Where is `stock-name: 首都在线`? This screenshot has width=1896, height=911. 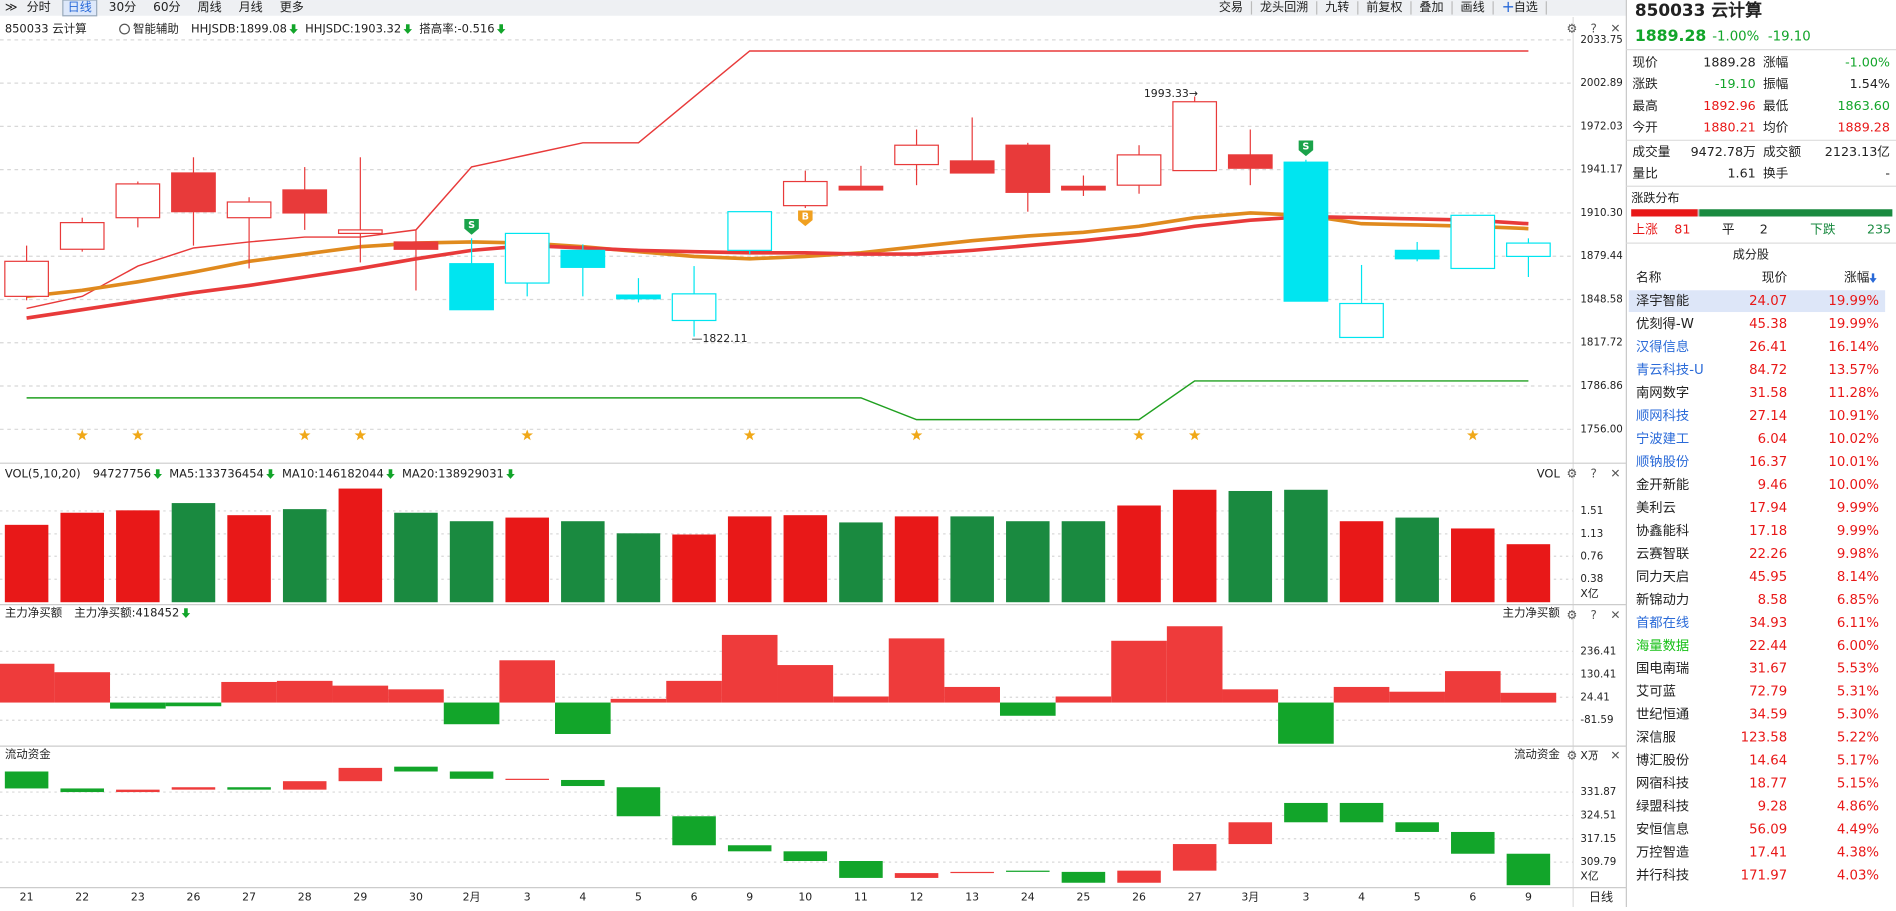
stock-name: 首都在线 is located at coordinates (1662, 623).